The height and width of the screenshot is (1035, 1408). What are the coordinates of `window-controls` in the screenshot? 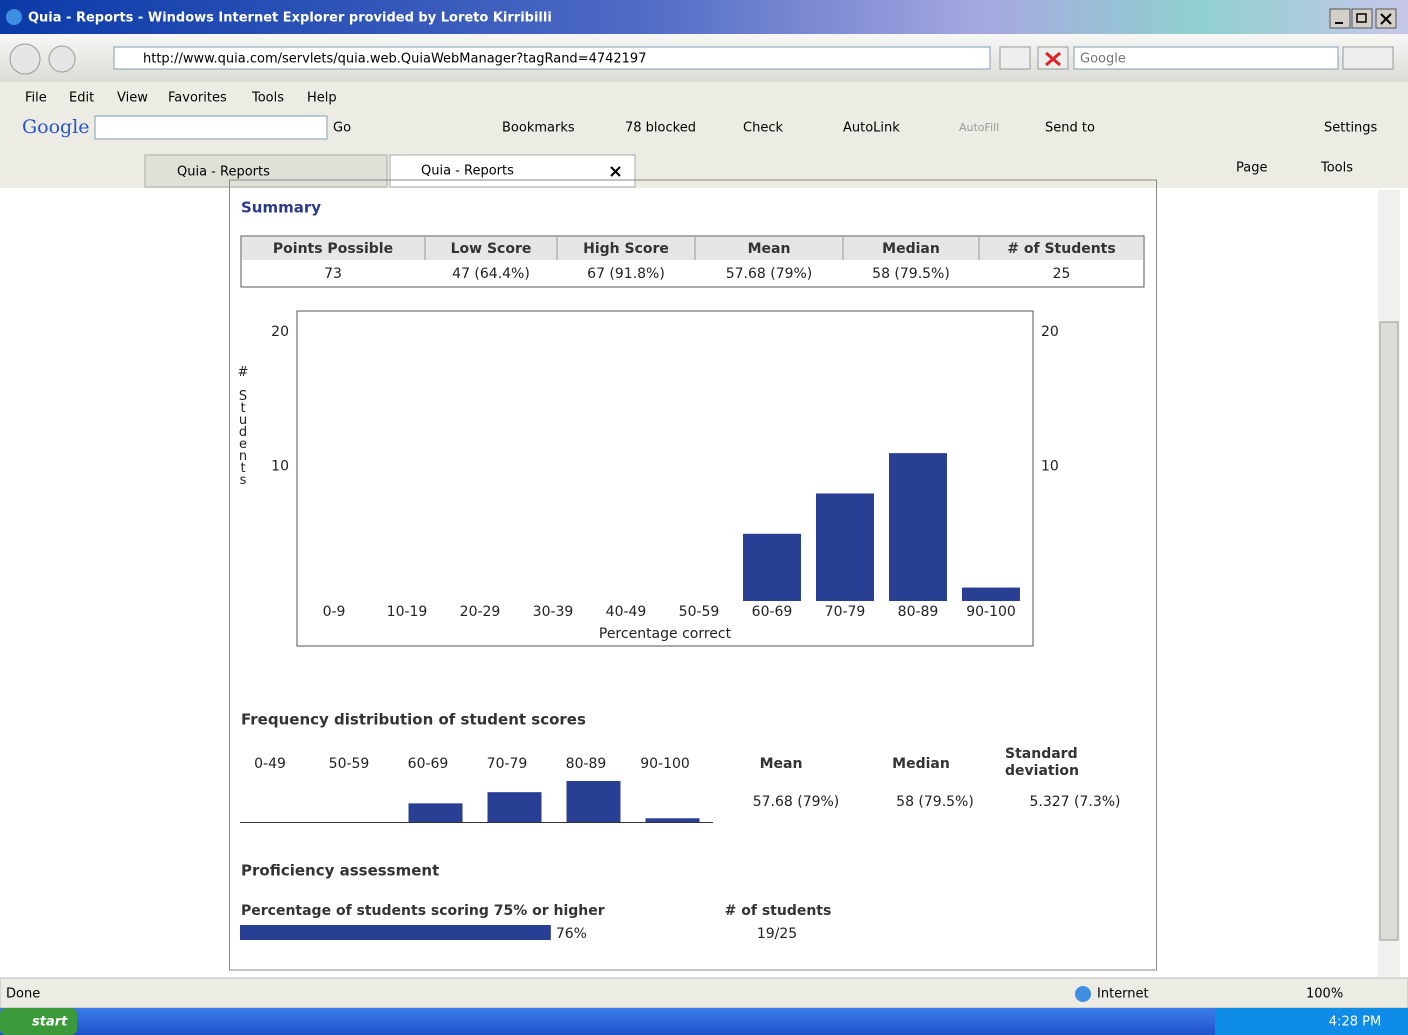 It's located at (1363, 18).